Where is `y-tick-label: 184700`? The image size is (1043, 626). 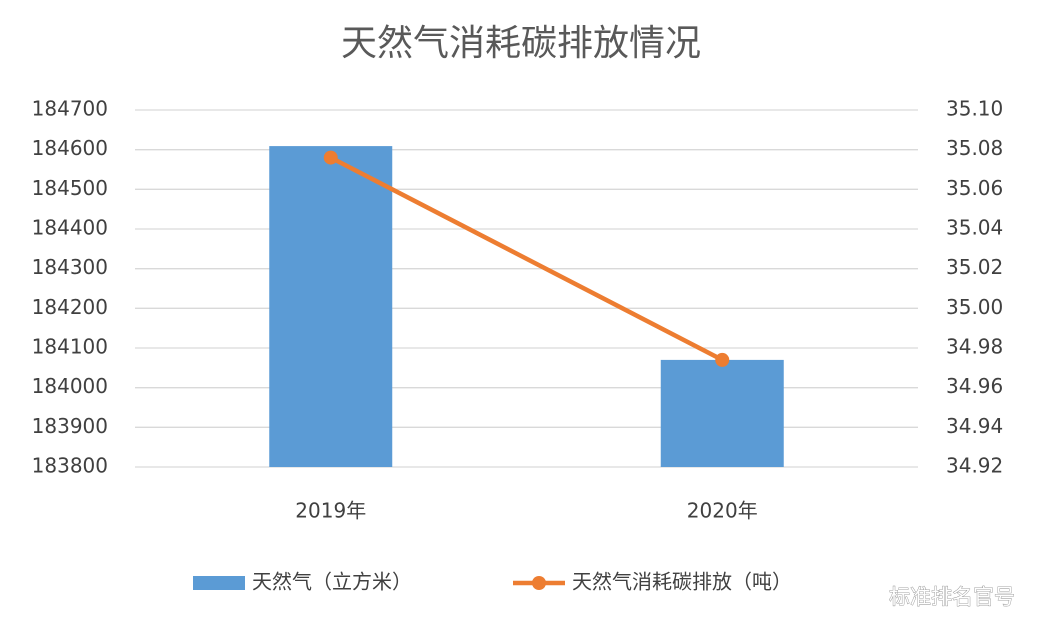 y-tick-label: 184700 is located at coordinates (70, 109).